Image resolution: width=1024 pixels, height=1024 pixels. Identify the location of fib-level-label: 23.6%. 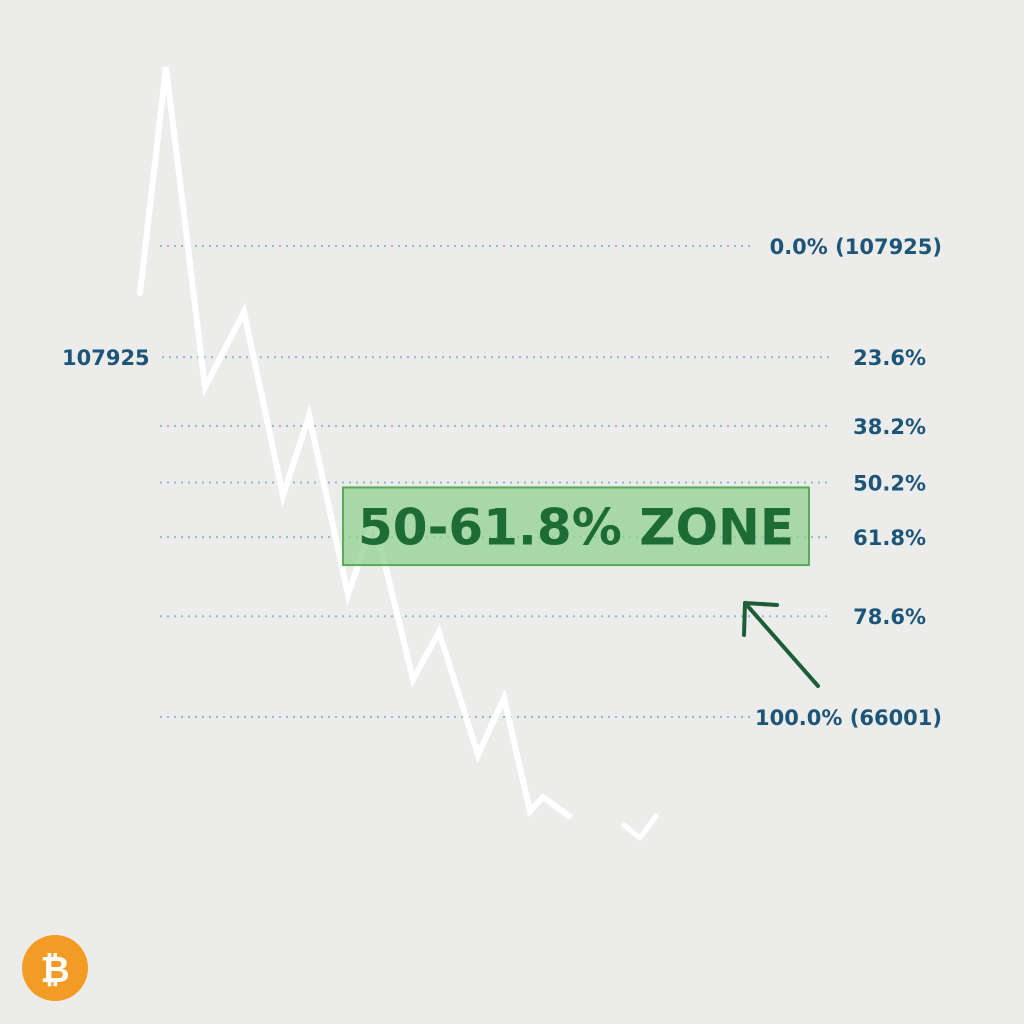
(889, 358).